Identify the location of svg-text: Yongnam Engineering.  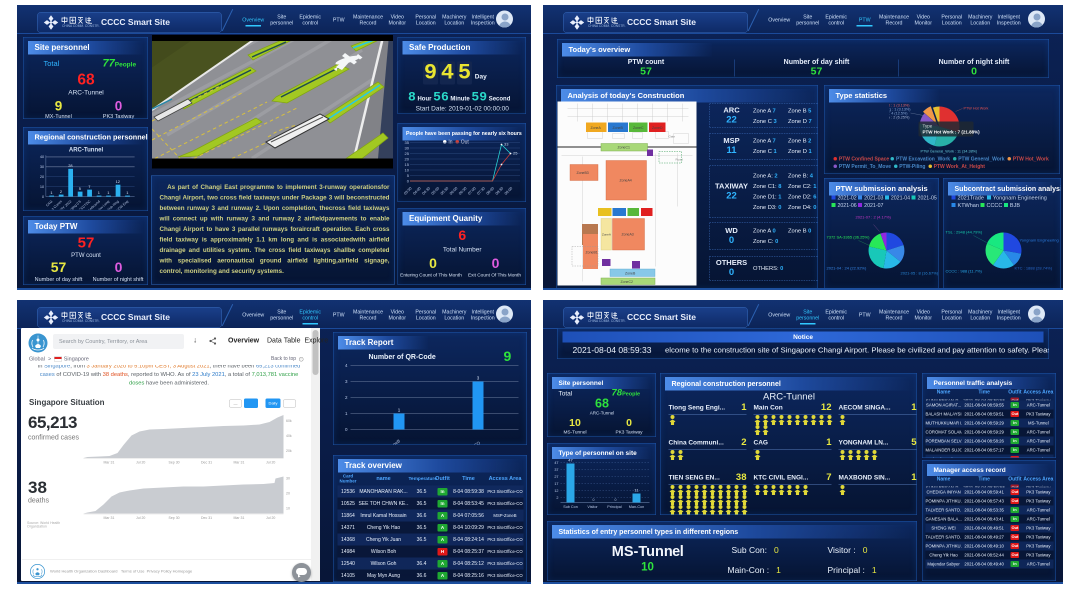
(1039, 240).